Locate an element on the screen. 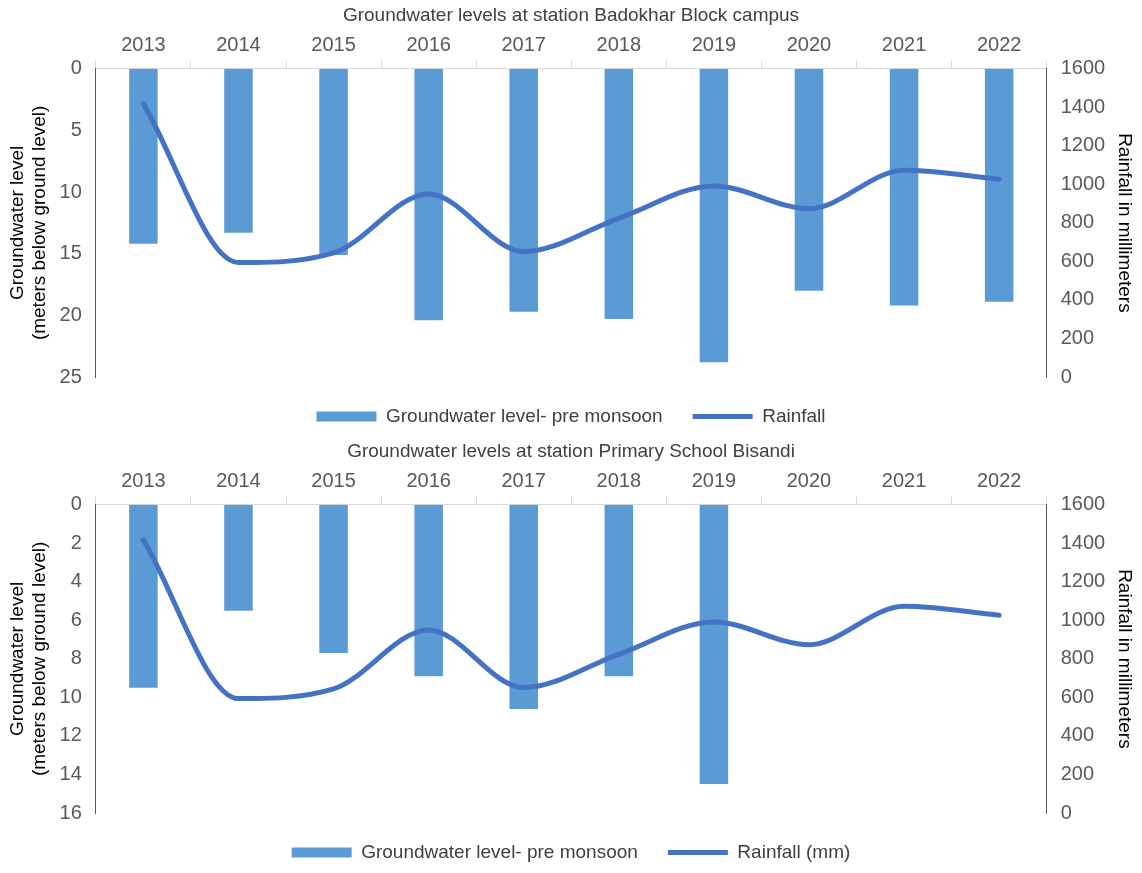 The image size is (1142, 873). y-tick-label: 8 is located at coordinates (76, 657).